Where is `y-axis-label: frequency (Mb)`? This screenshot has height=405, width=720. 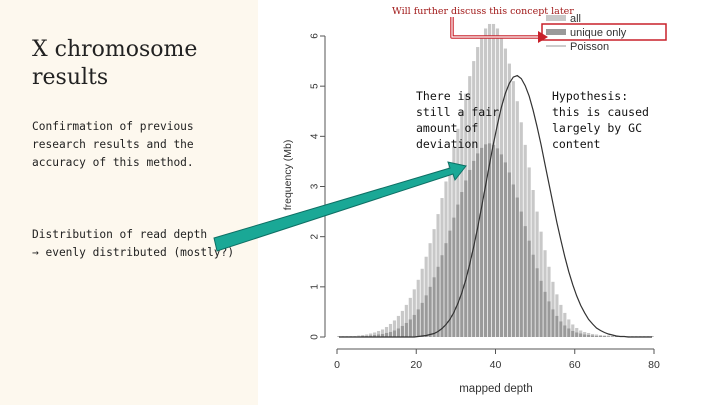 y-axis-label: frequency (Mb) is located at coordinates (288, 175).